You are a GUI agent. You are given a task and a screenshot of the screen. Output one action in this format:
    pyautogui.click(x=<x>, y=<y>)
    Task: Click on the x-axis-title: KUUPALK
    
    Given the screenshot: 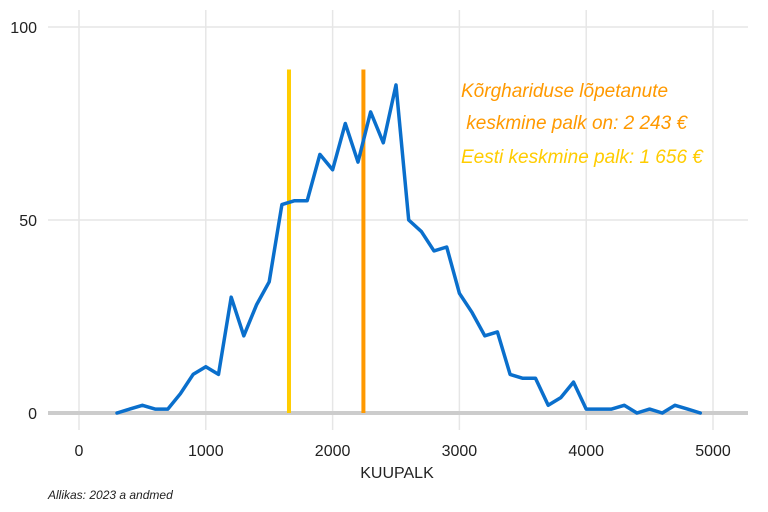 What is the action you would take?
    pyautogui.click(x=397, y=473)
    